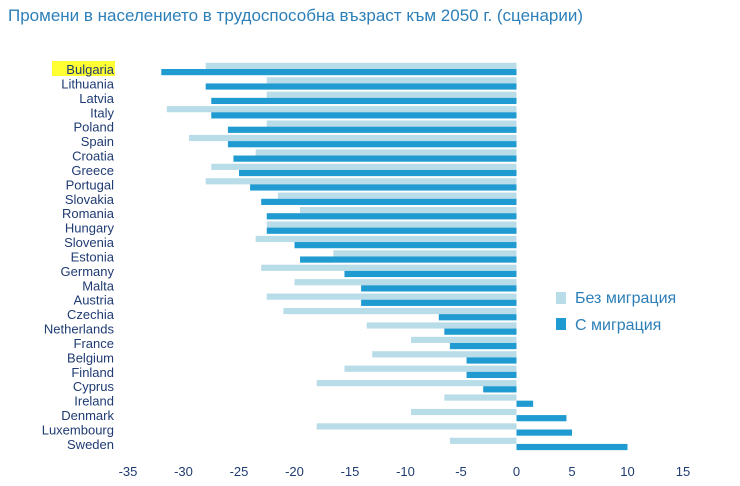  Describe the element at coordinates (416, 383) in the screenshot. I see `bar-no-migration-cyprus` at that location.